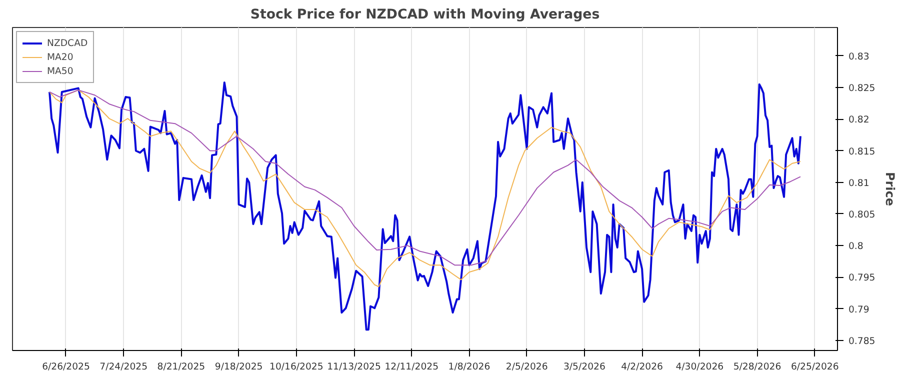  Describe the element at coordinates (862, 341) in the screenshot. I see `y-tick-label: 0.785` at that location.